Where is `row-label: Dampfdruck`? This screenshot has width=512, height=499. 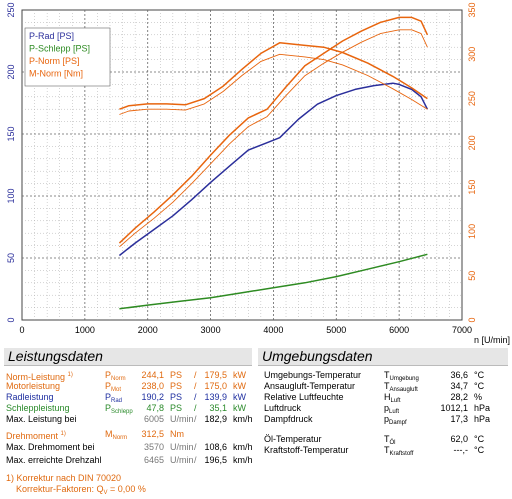 row-label: Dampfdruck is located at coordinates (288, 419).